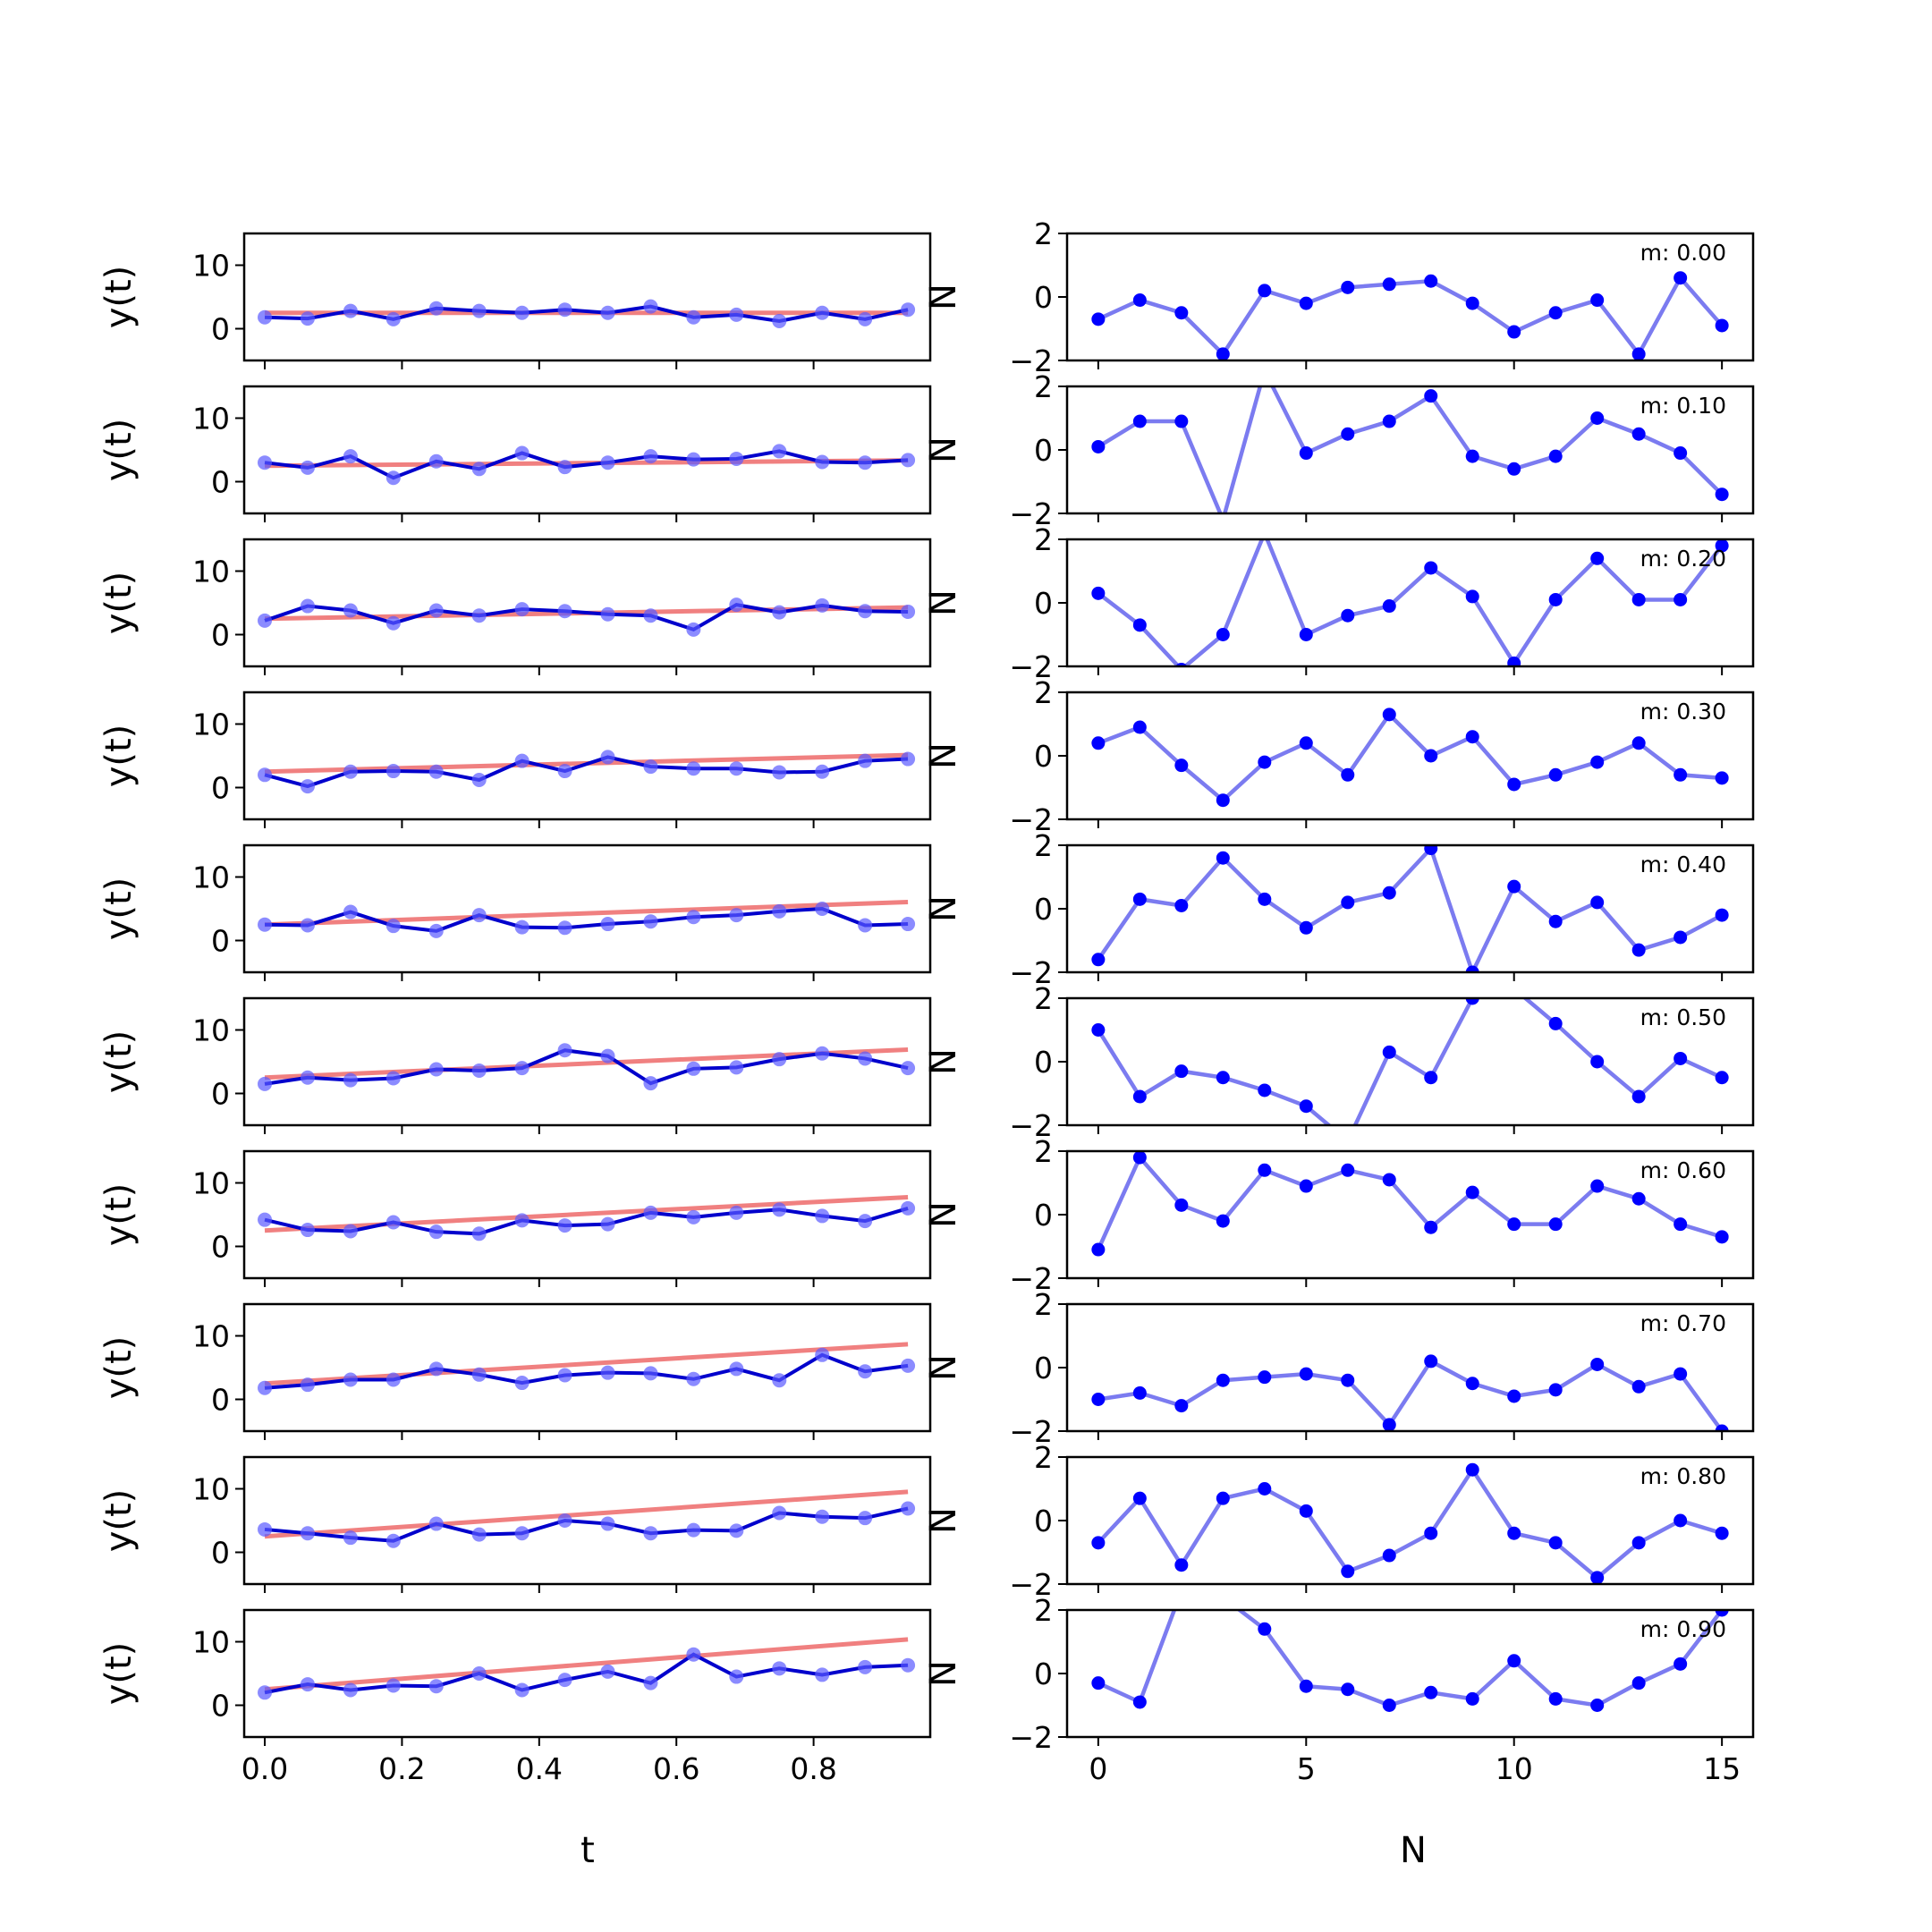 The image size is (1932, 1932). I want to click on fit-line, so click(586, 1664).